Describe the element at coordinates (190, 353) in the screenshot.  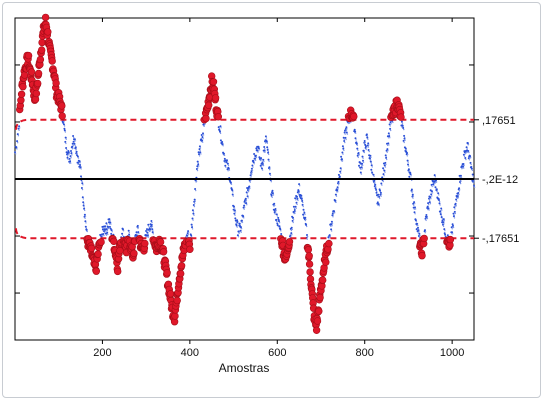
I see `x-tick-label: 400` at that location.